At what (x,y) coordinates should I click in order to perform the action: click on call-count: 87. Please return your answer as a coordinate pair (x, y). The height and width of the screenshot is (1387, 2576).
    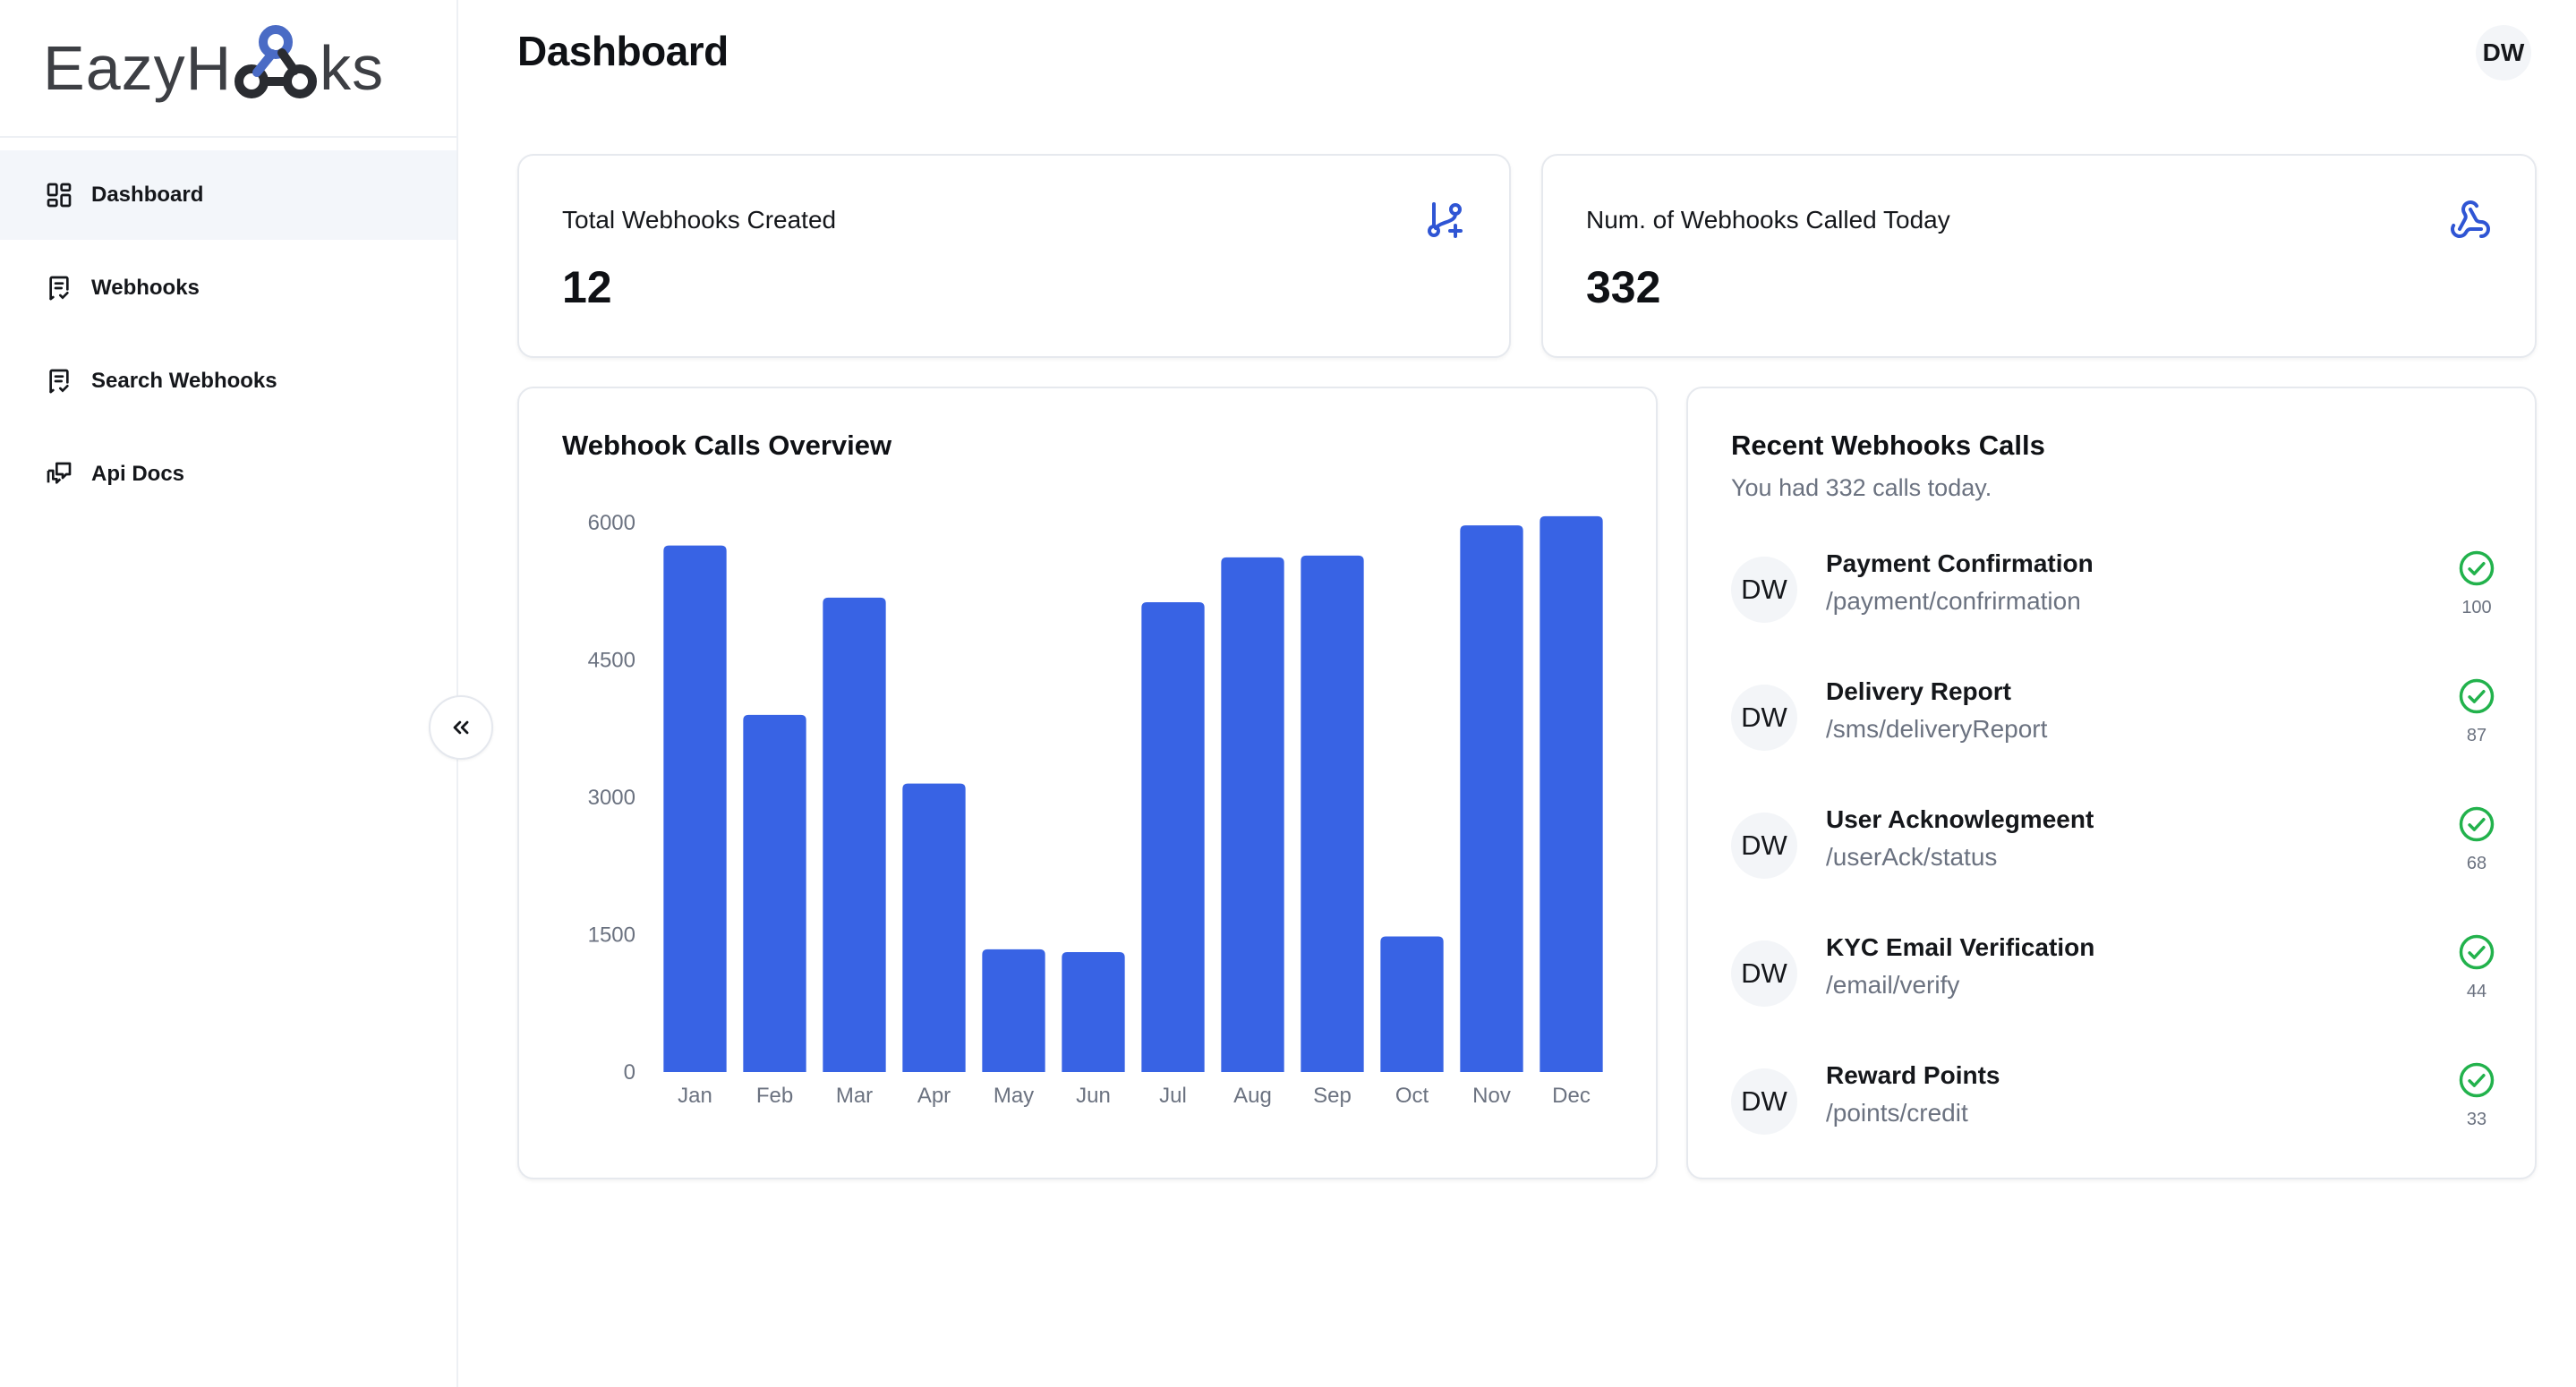
    Looking at the image, I should click on (2476, 736).